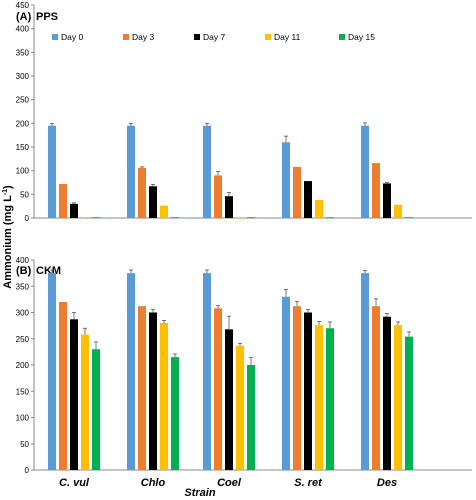 Image resolution: width=476 pixels, height=500 pixels. Describe the element at coordinates (25, 112) in the screenshot. I see `panel-a-y-ticks: 0 50 100 150 200 250 300 350 400 450` at that location.